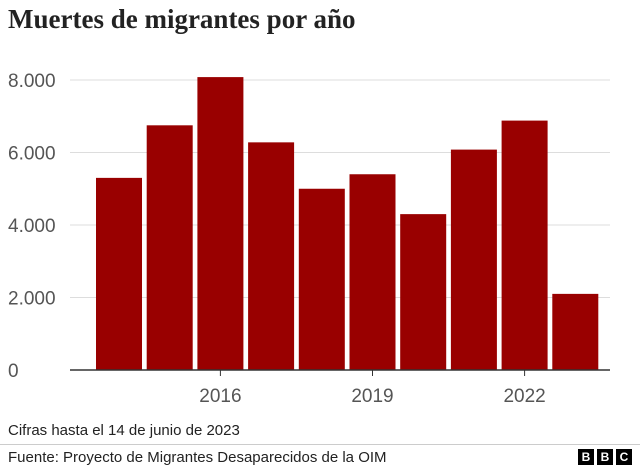 The height and width of the screenshot is (469, 640). I want to click on y-tick-label: 4.000, so click(32, 226).